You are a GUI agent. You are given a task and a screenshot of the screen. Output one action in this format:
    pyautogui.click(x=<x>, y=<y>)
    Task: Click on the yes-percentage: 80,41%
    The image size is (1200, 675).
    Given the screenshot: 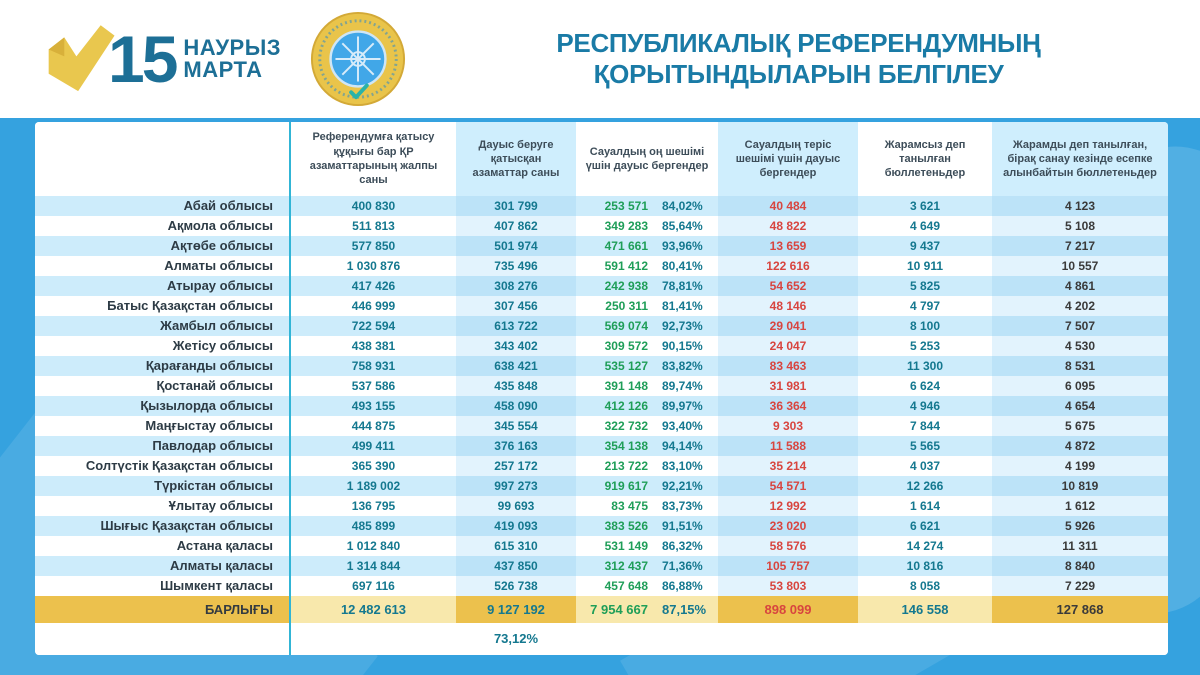 What is the action you would take?
    pyautogui.click(x=682, y=266)
    